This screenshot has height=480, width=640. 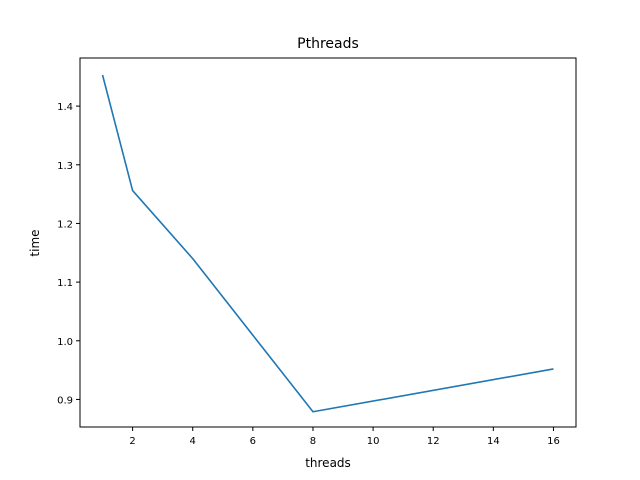 What do you see at coordinates (35, 242) in the screenshot?
I see `y-axis-label: time` at bounding box center [35, 242].